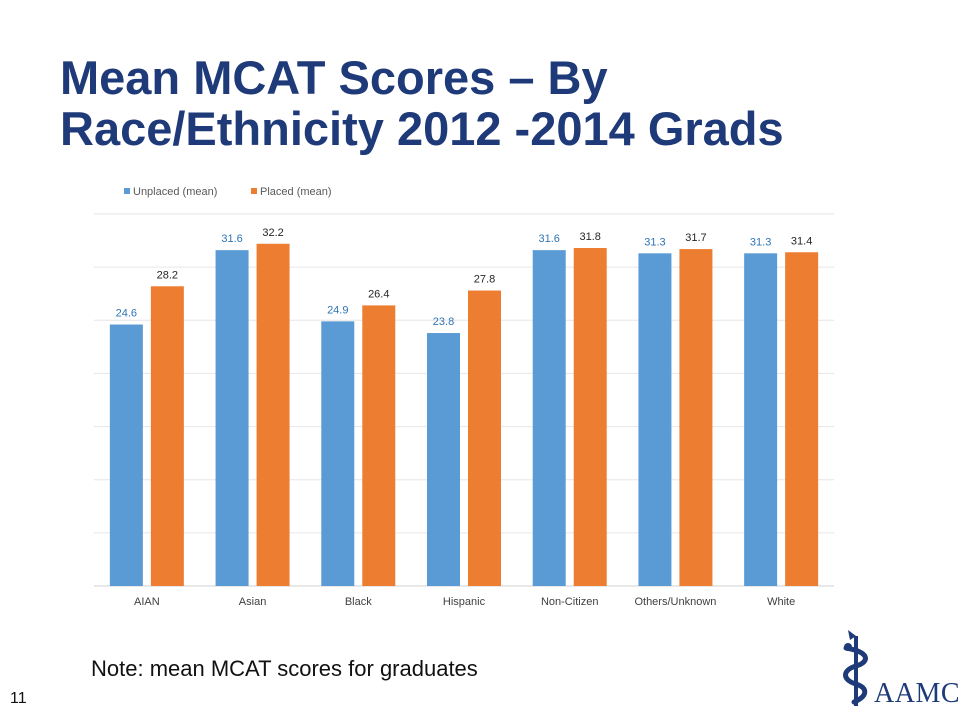 Image resolution: width=960 pixels, height=720 pixels. What do you see at coordinates (126, 314) in the screenshot?
I see `data-label: 24.6` at bounding box center [126, 314].